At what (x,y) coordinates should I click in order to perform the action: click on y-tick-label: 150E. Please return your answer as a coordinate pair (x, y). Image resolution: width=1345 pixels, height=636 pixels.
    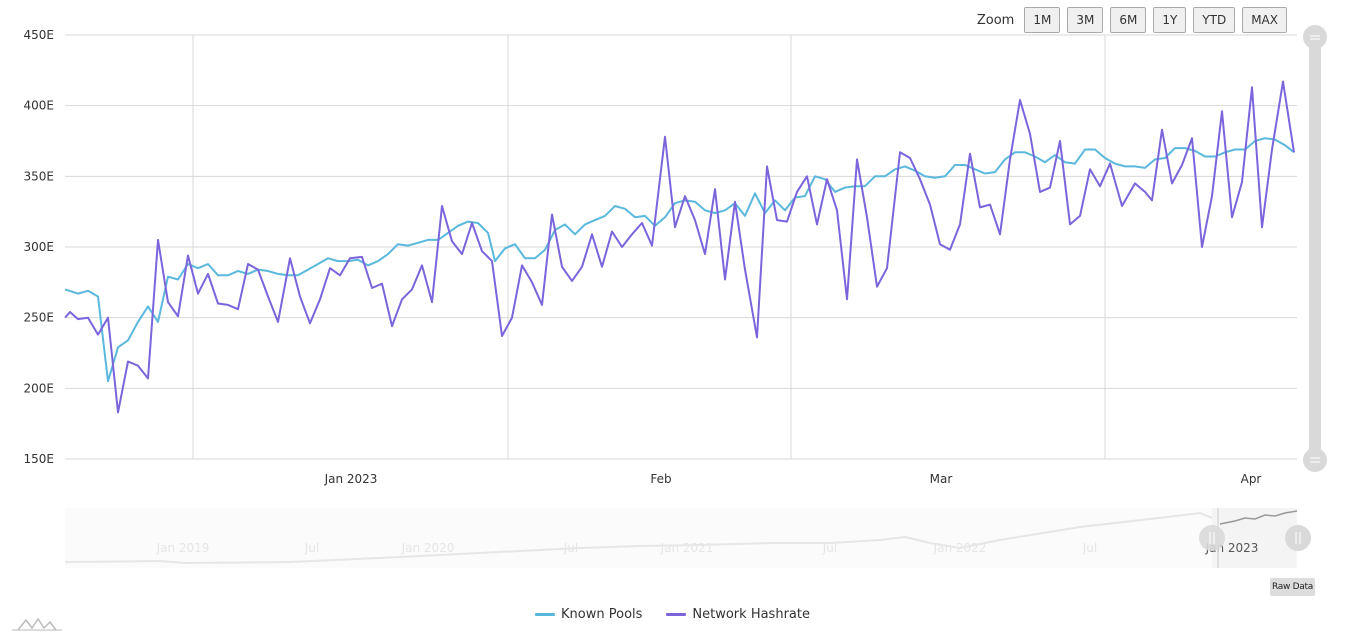
    Looking at the image, I should click on (39, 459).